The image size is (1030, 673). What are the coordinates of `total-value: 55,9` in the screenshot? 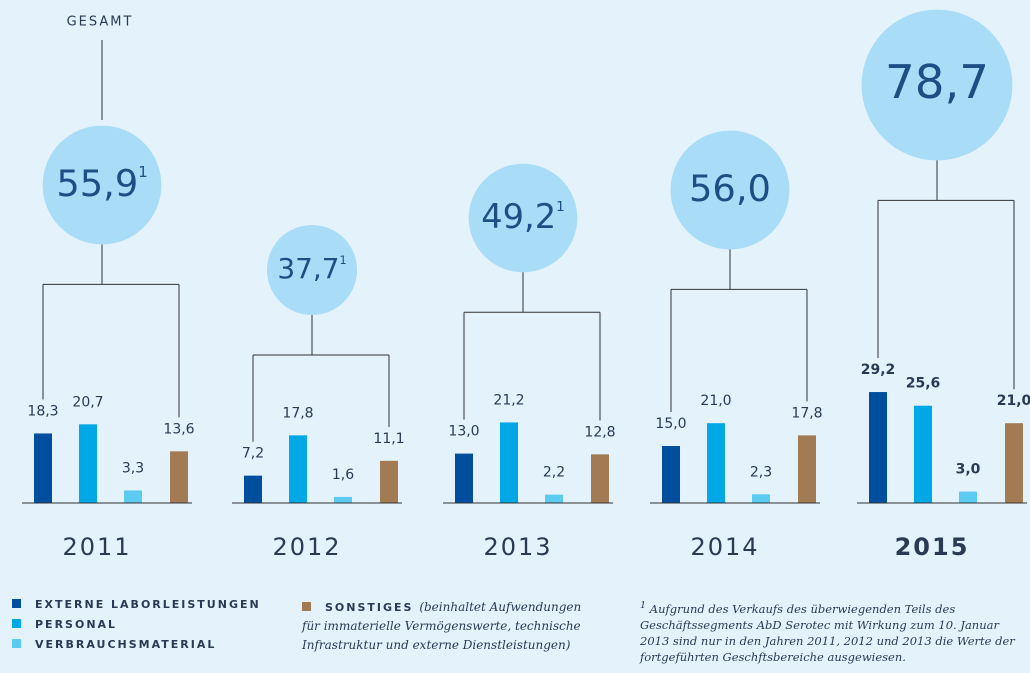 It's located at (97, 183).